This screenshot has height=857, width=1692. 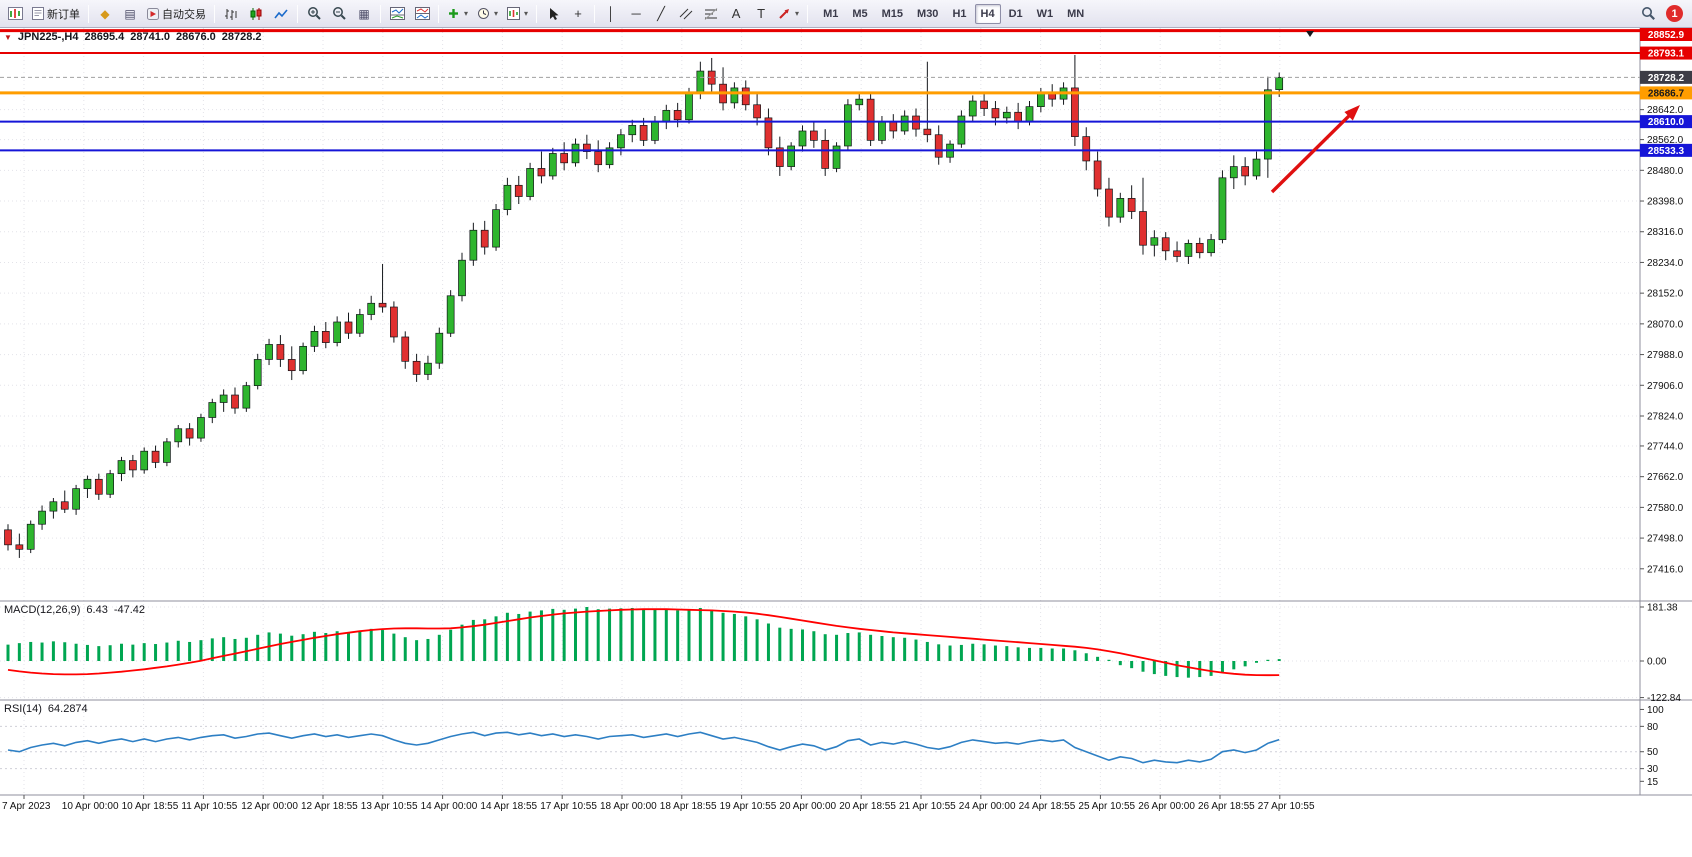 I want to click on timeframe-button-h4: H4, so click(x=987, y=13).